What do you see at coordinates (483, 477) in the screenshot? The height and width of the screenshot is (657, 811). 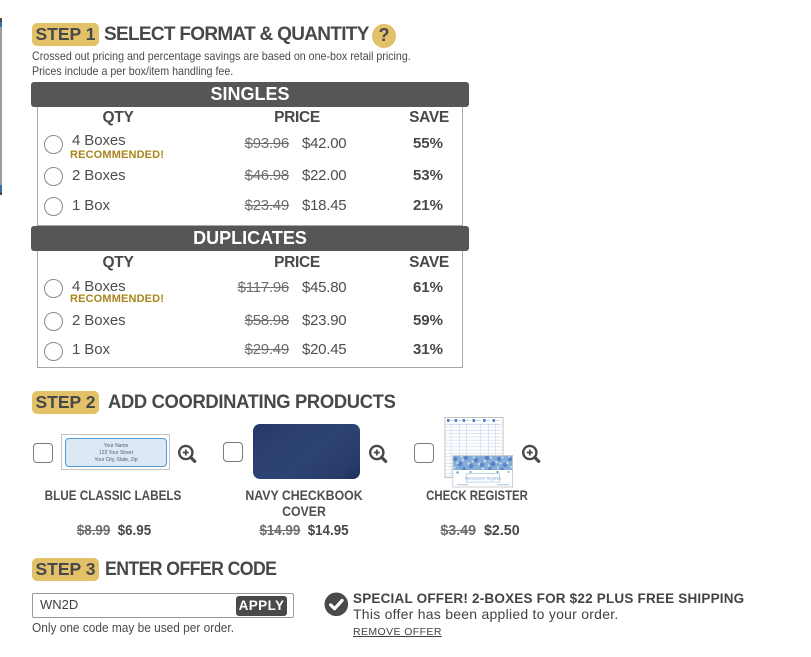 I see `svg-text: Transaction Register` at bounding box center [483, 477].